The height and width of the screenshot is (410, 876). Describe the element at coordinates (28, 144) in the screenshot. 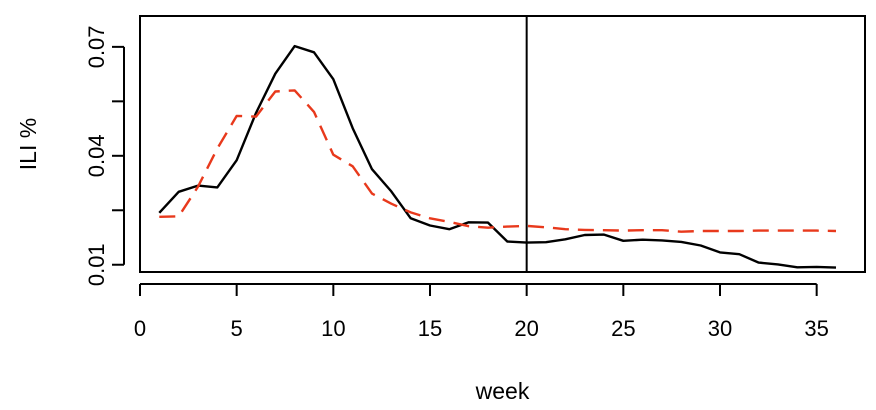

I see `y-axis-title: ILI %` at that location.